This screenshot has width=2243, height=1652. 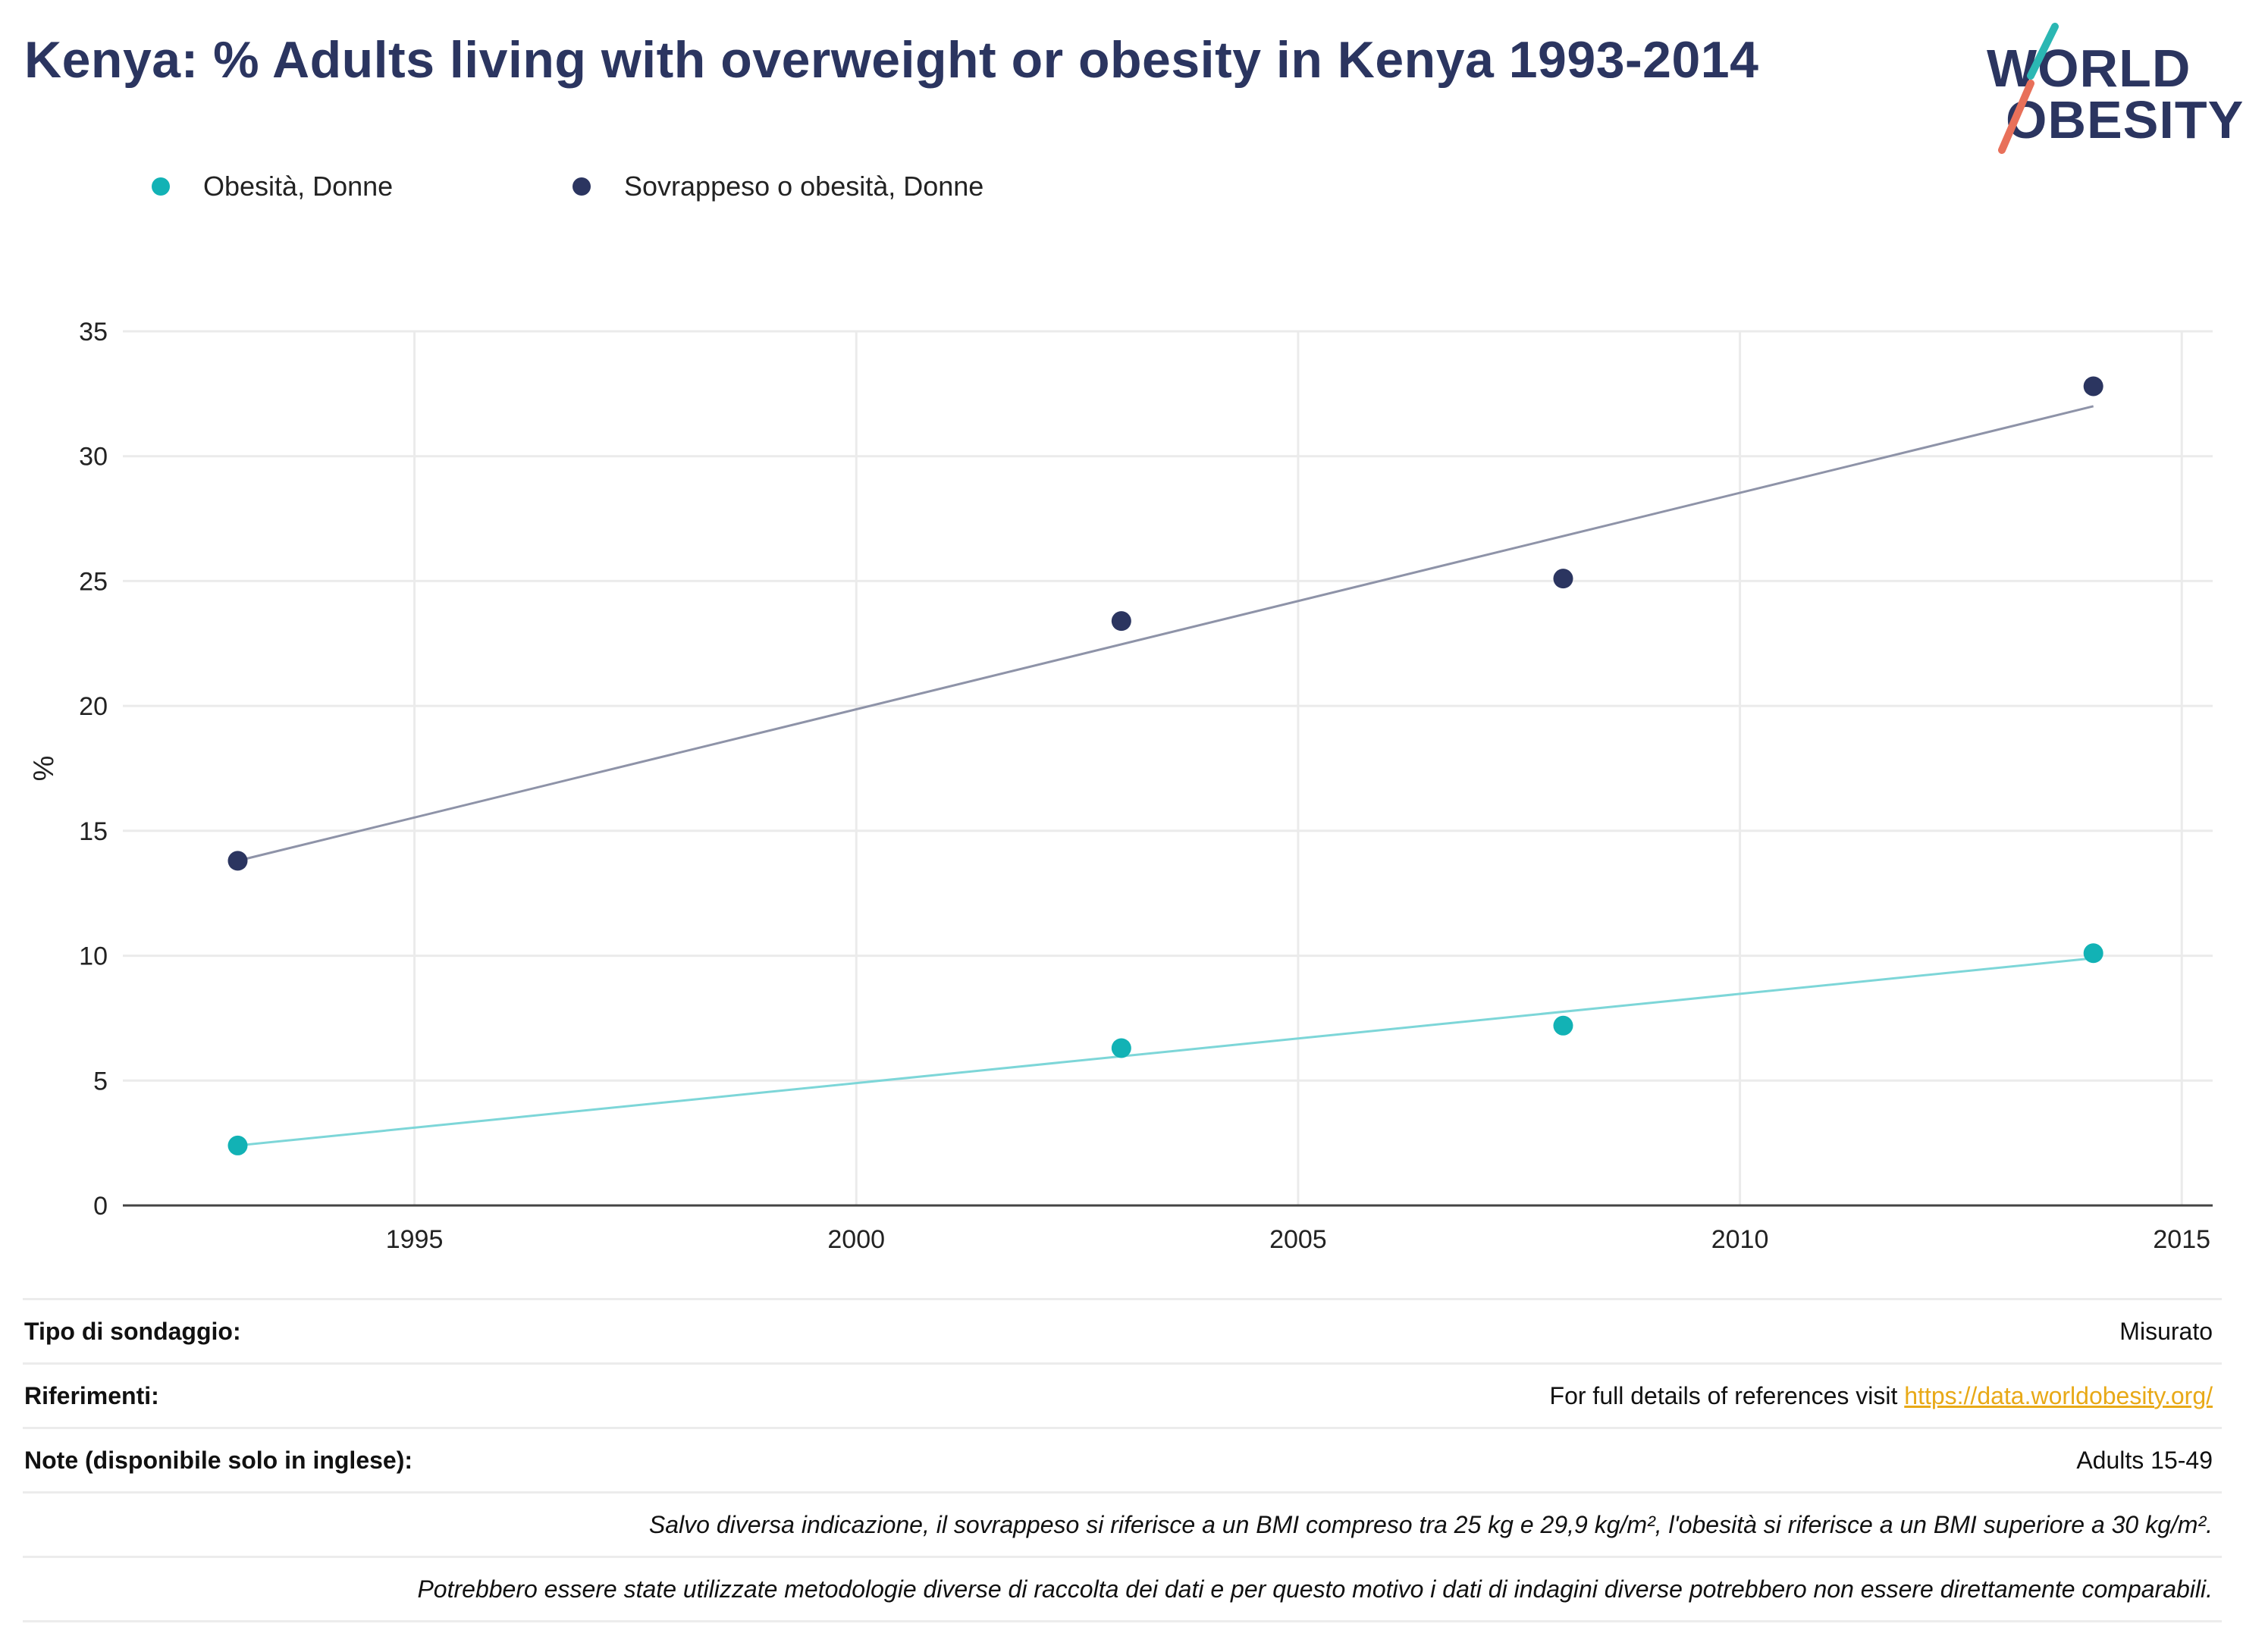 What do you see at coordinates (2125, 119) in the screenshot?
I see `logo-line-2: OBESITY` at bounding box center [2125, 119].